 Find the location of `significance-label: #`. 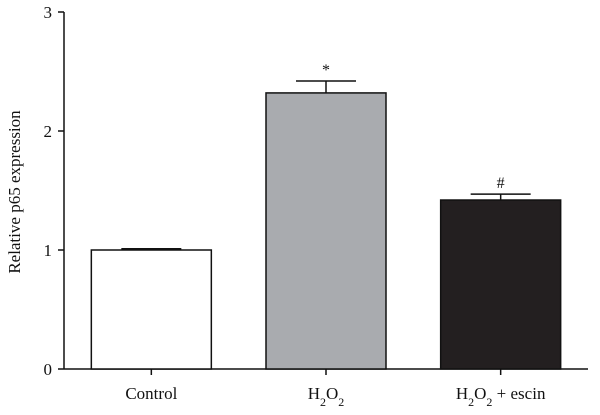

significance-label: # is located at coordinates (501, 183).